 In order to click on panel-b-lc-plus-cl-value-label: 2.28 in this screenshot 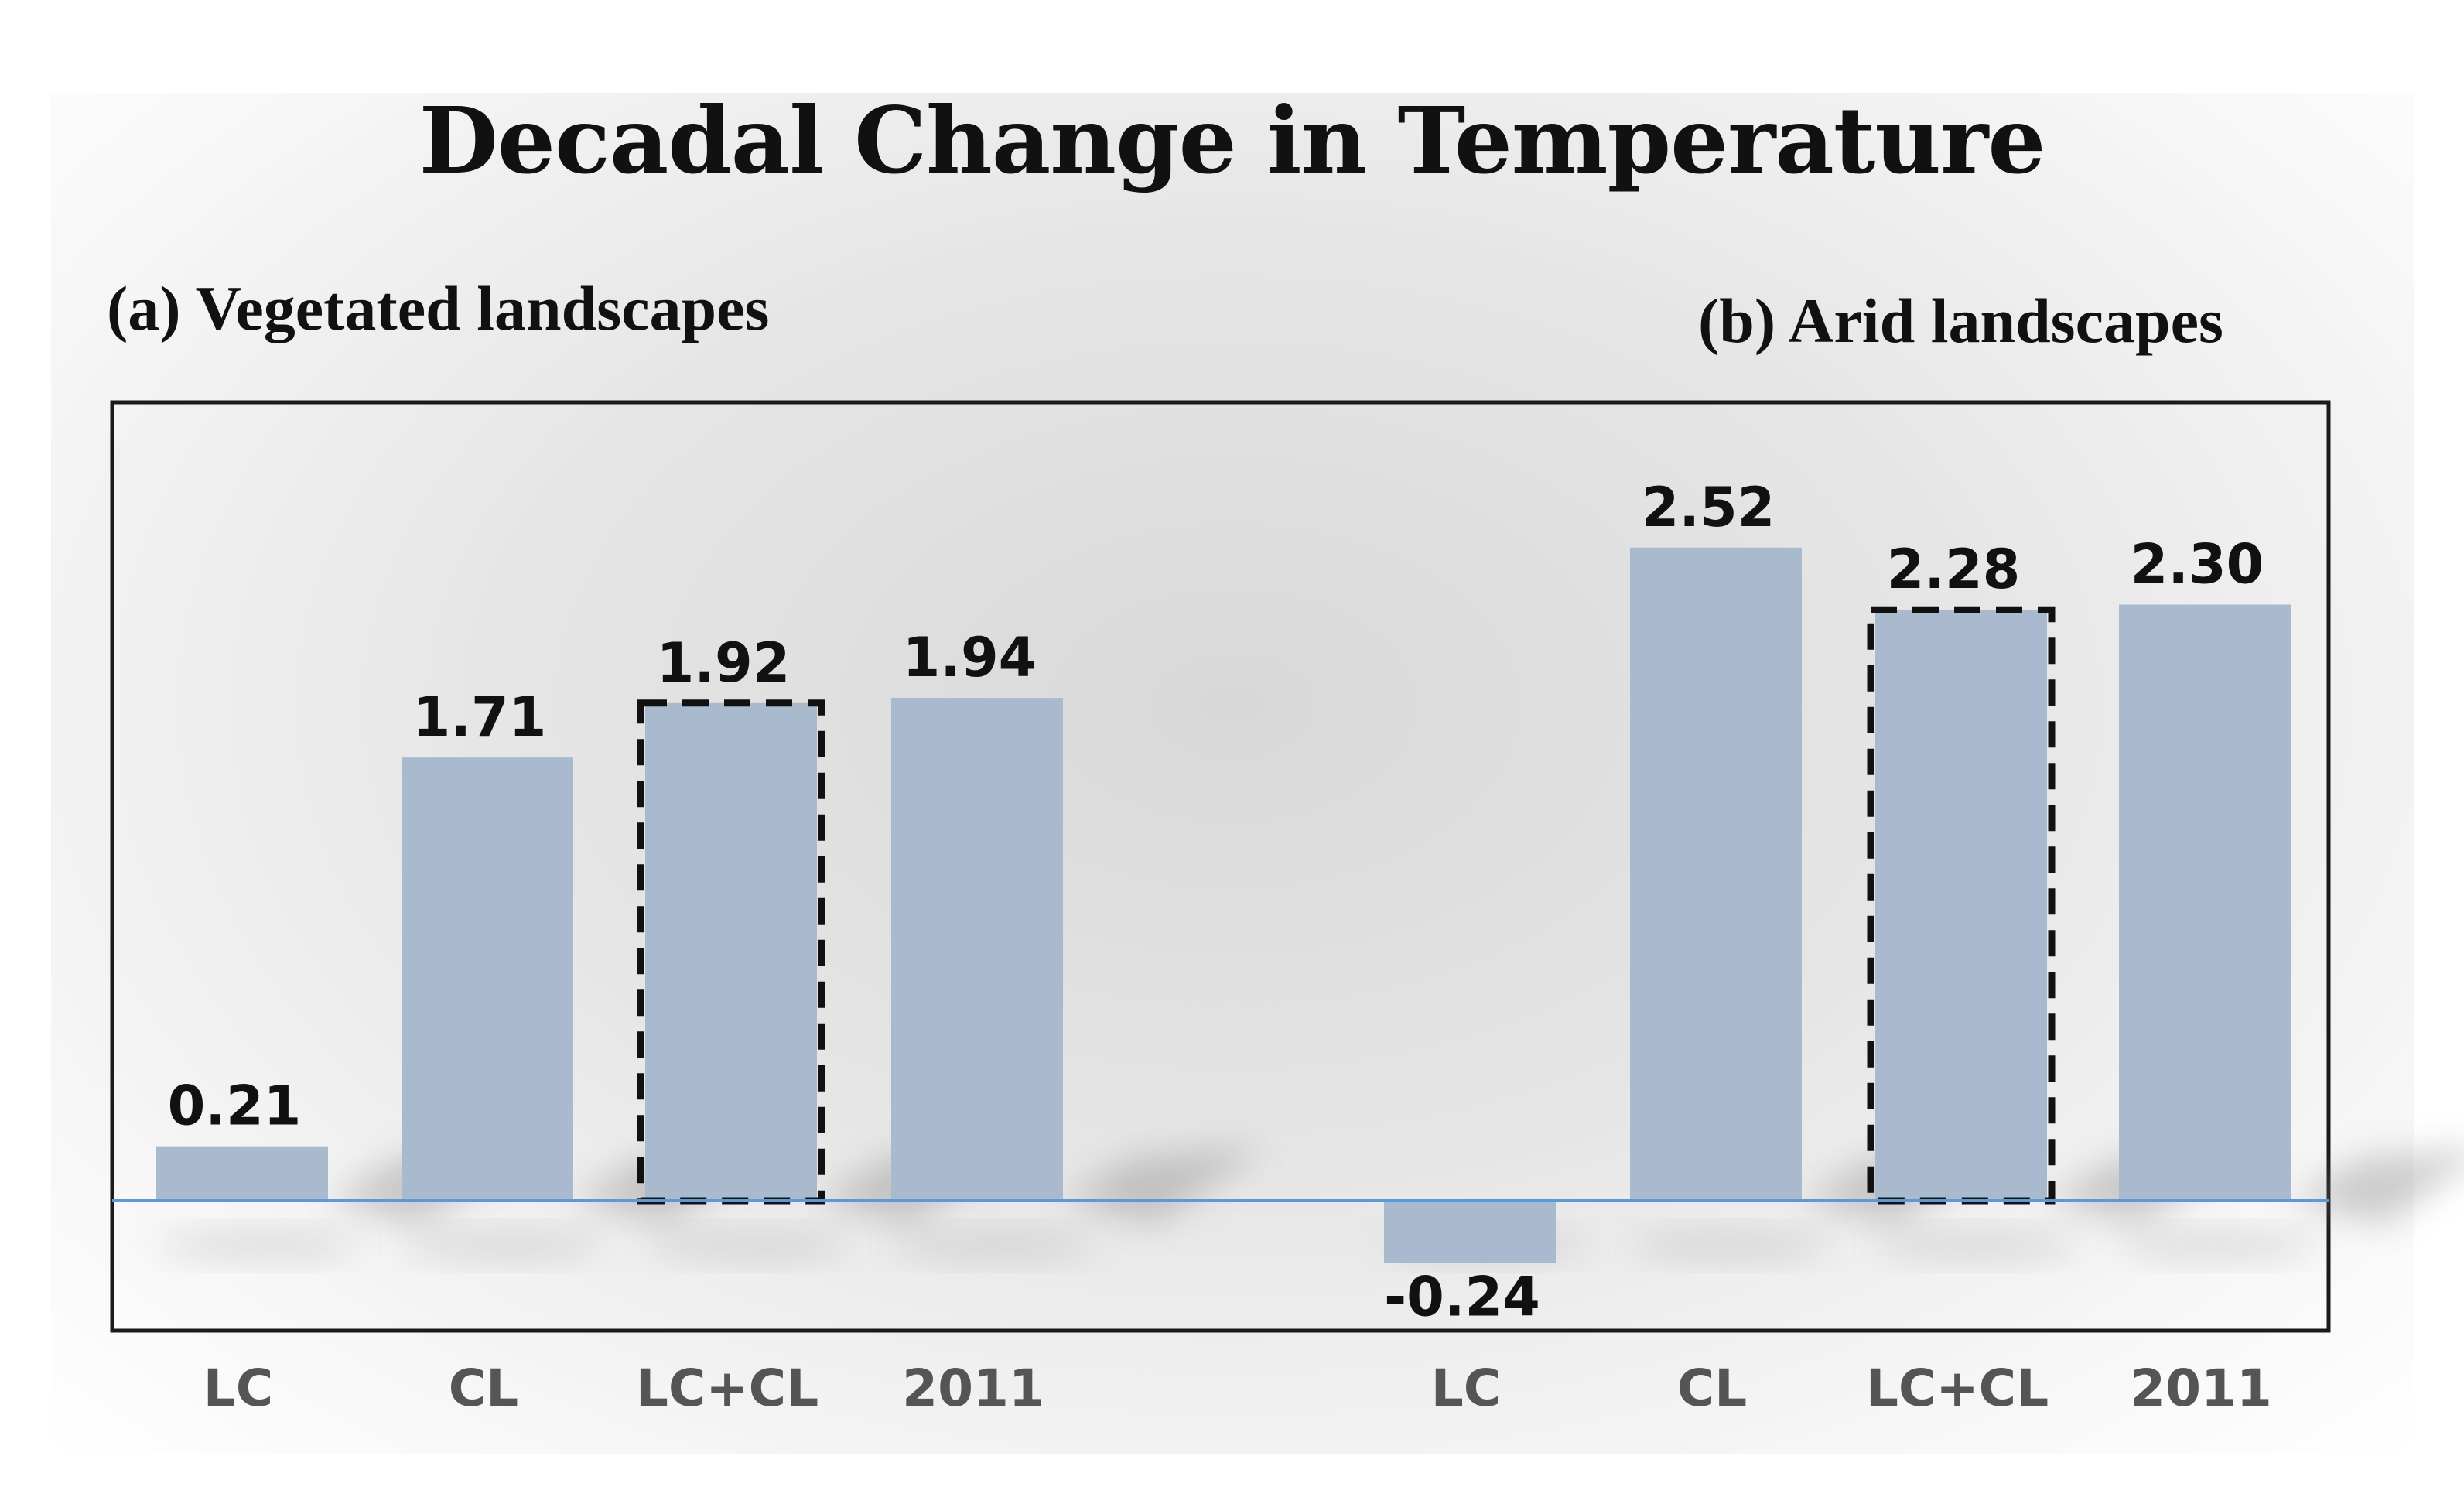, I will do `click(1954, 569)`.